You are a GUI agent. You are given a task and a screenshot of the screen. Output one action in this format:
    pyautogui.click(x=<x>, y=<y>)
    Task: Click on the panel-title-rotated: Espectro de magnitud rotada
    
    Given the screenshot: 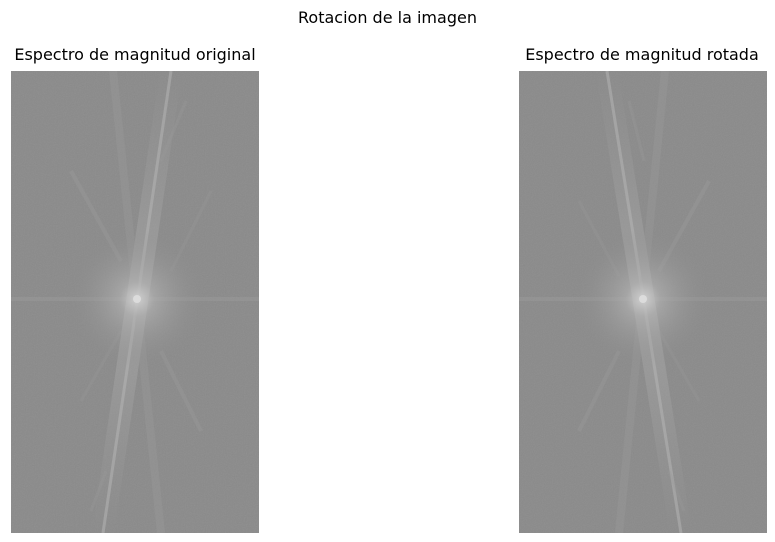 What is the action you would take?
    pyautogui.click(x=642, y=54)
    